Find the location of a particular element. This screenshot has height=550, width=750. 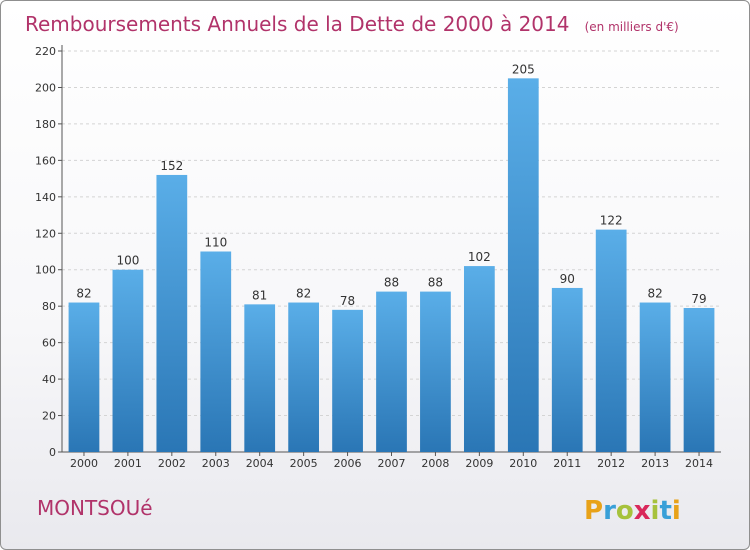

x-tick-label: 2007 is located at coordinates (392, 463).